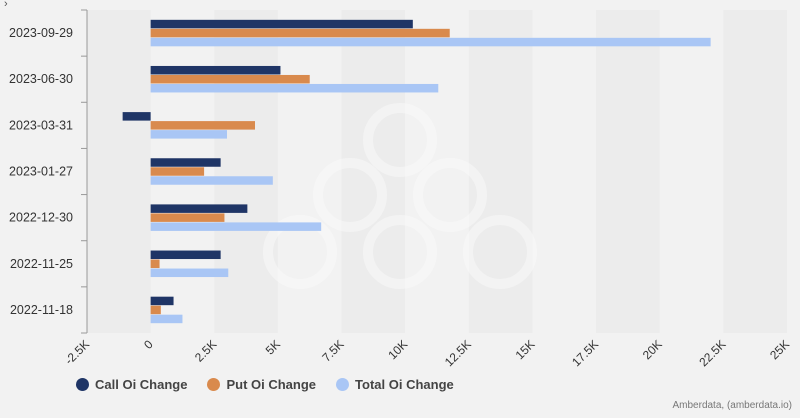 The height and width of the screenshot is (418, 800). Describe the element at coordinates (41, 264) in the screenshot. I see `y-category-label: 2022-11-25` at that location.